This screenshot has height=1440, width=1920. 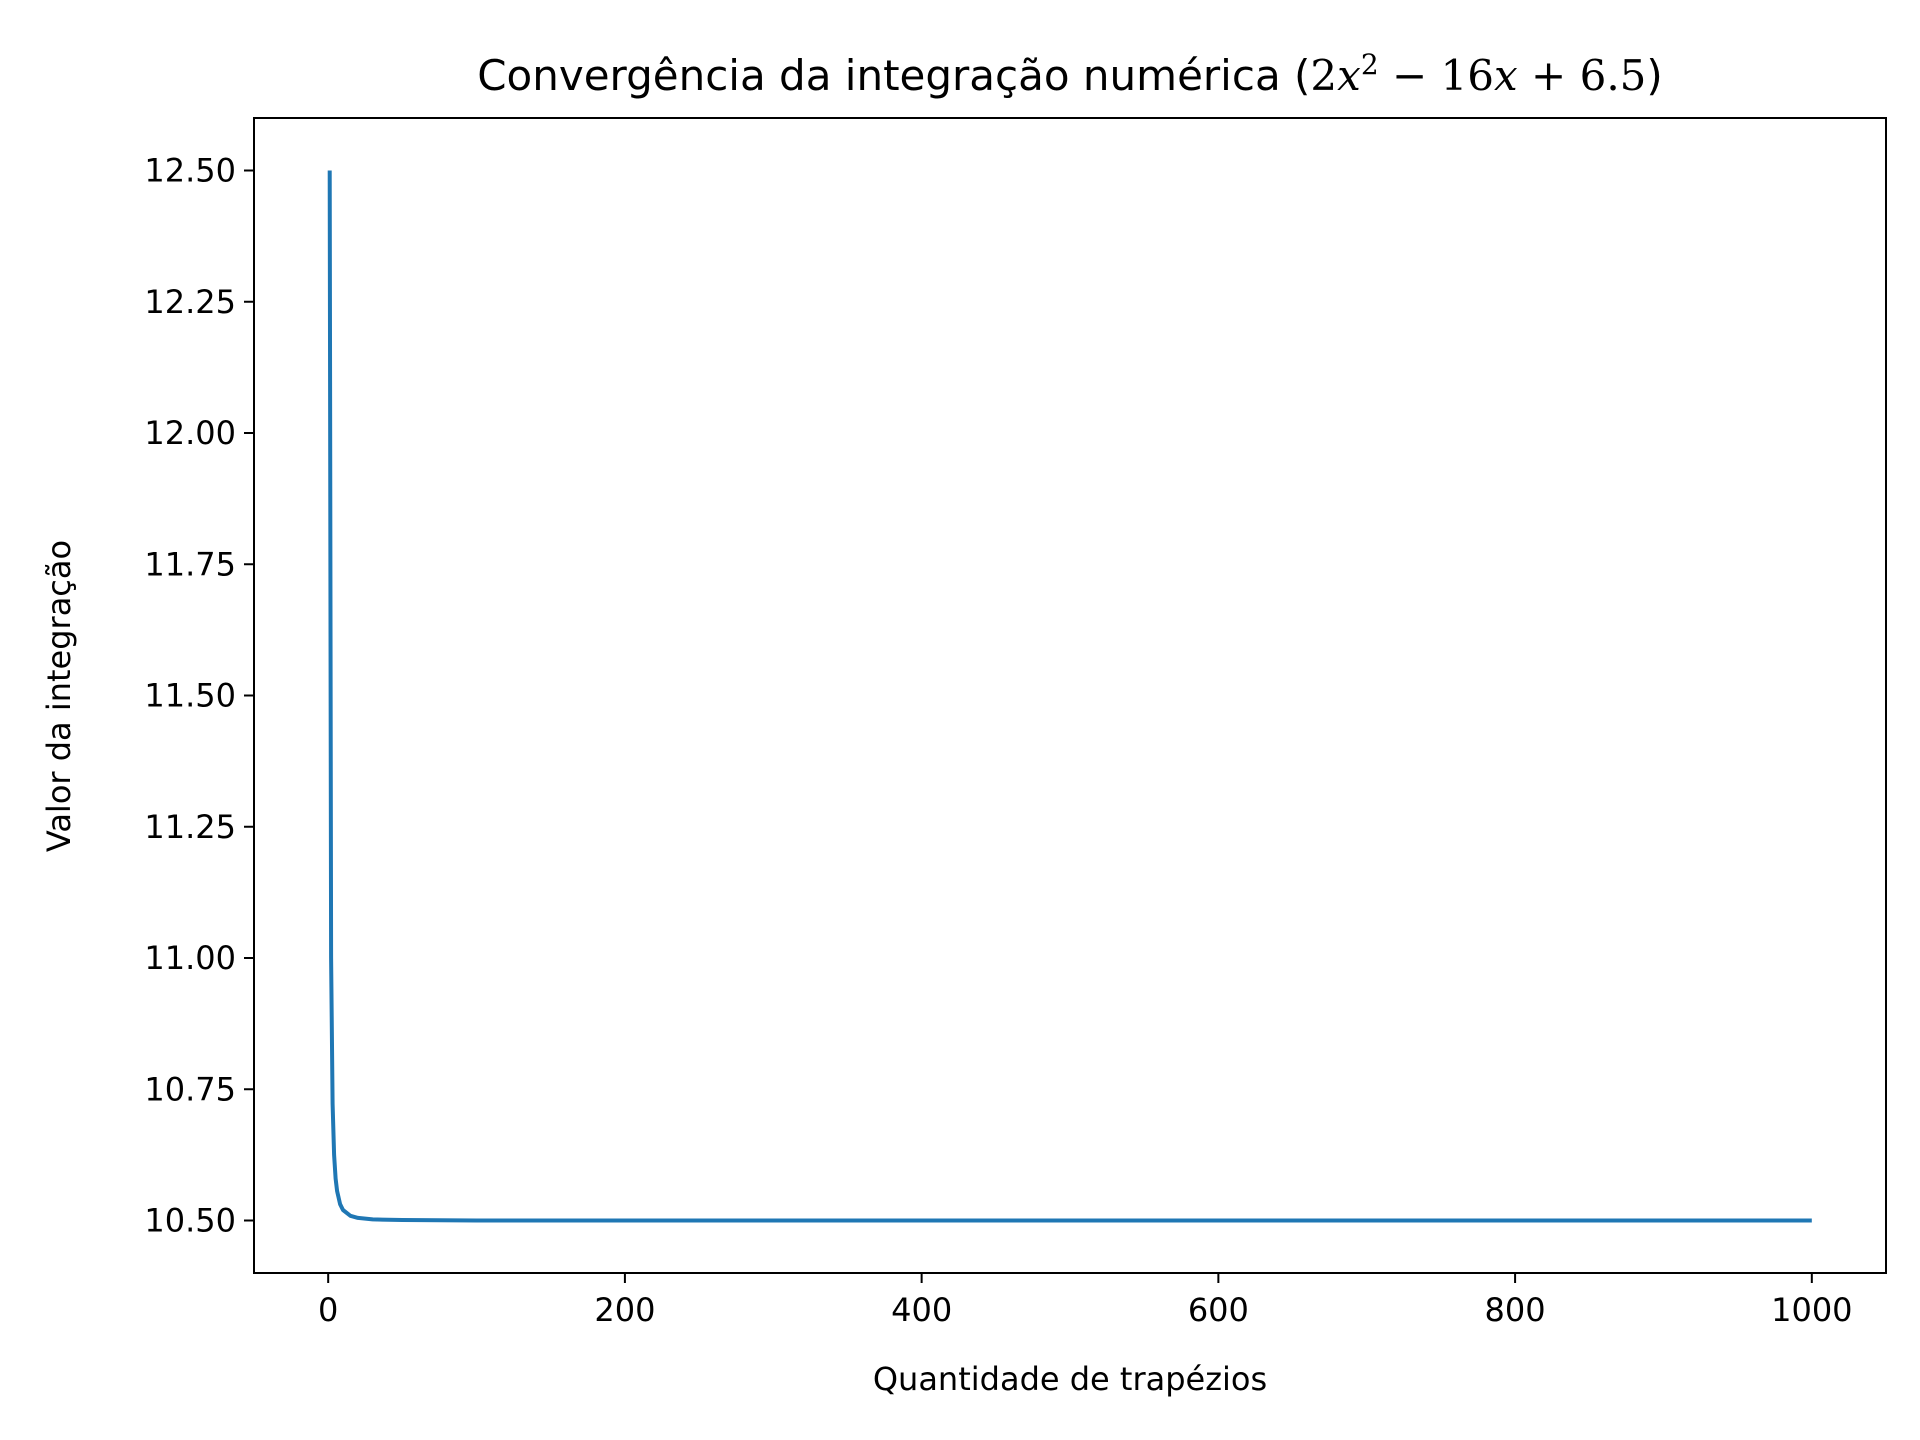 I want to click on x-tick-label: 200, so click(x=624, y=1310).